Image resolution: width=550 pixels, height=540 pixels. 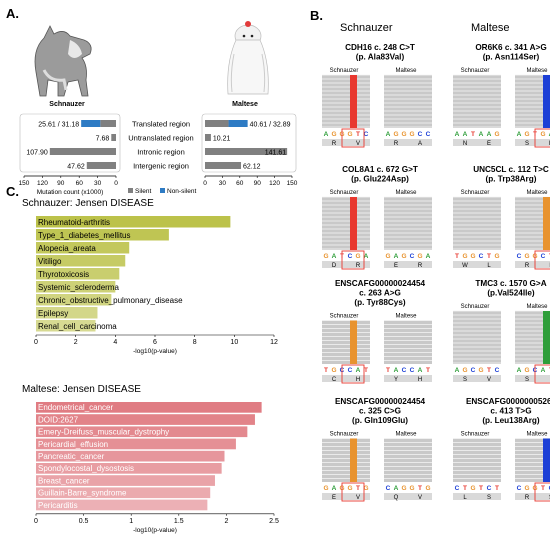 I want to click on disease-label: Rheumatoid-arthritis, so click(x=74, y=222).